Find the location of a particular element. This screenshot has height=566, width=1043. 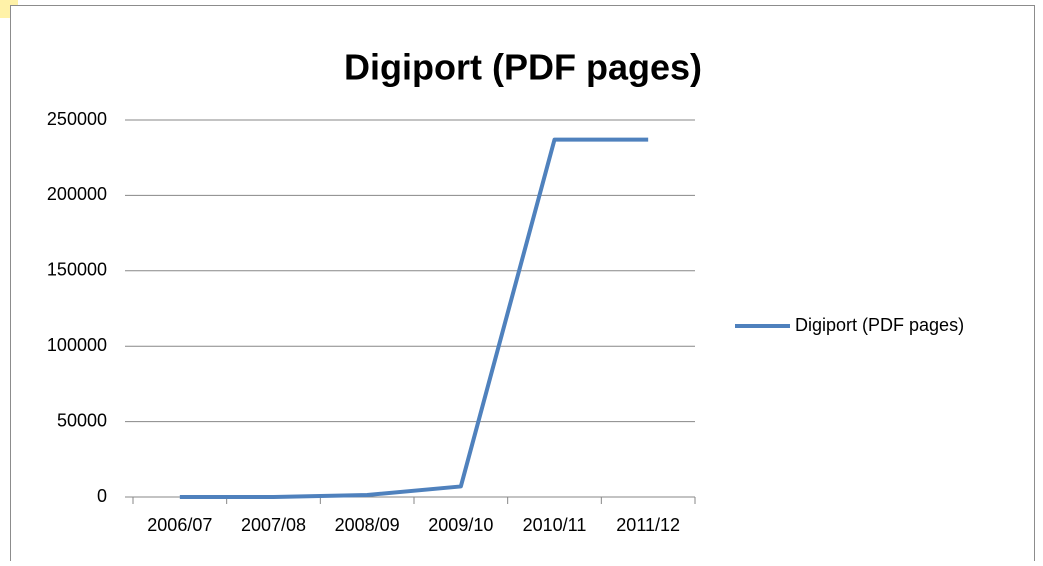

y-tick-label: 150000 is located at coordinates (77, 270).